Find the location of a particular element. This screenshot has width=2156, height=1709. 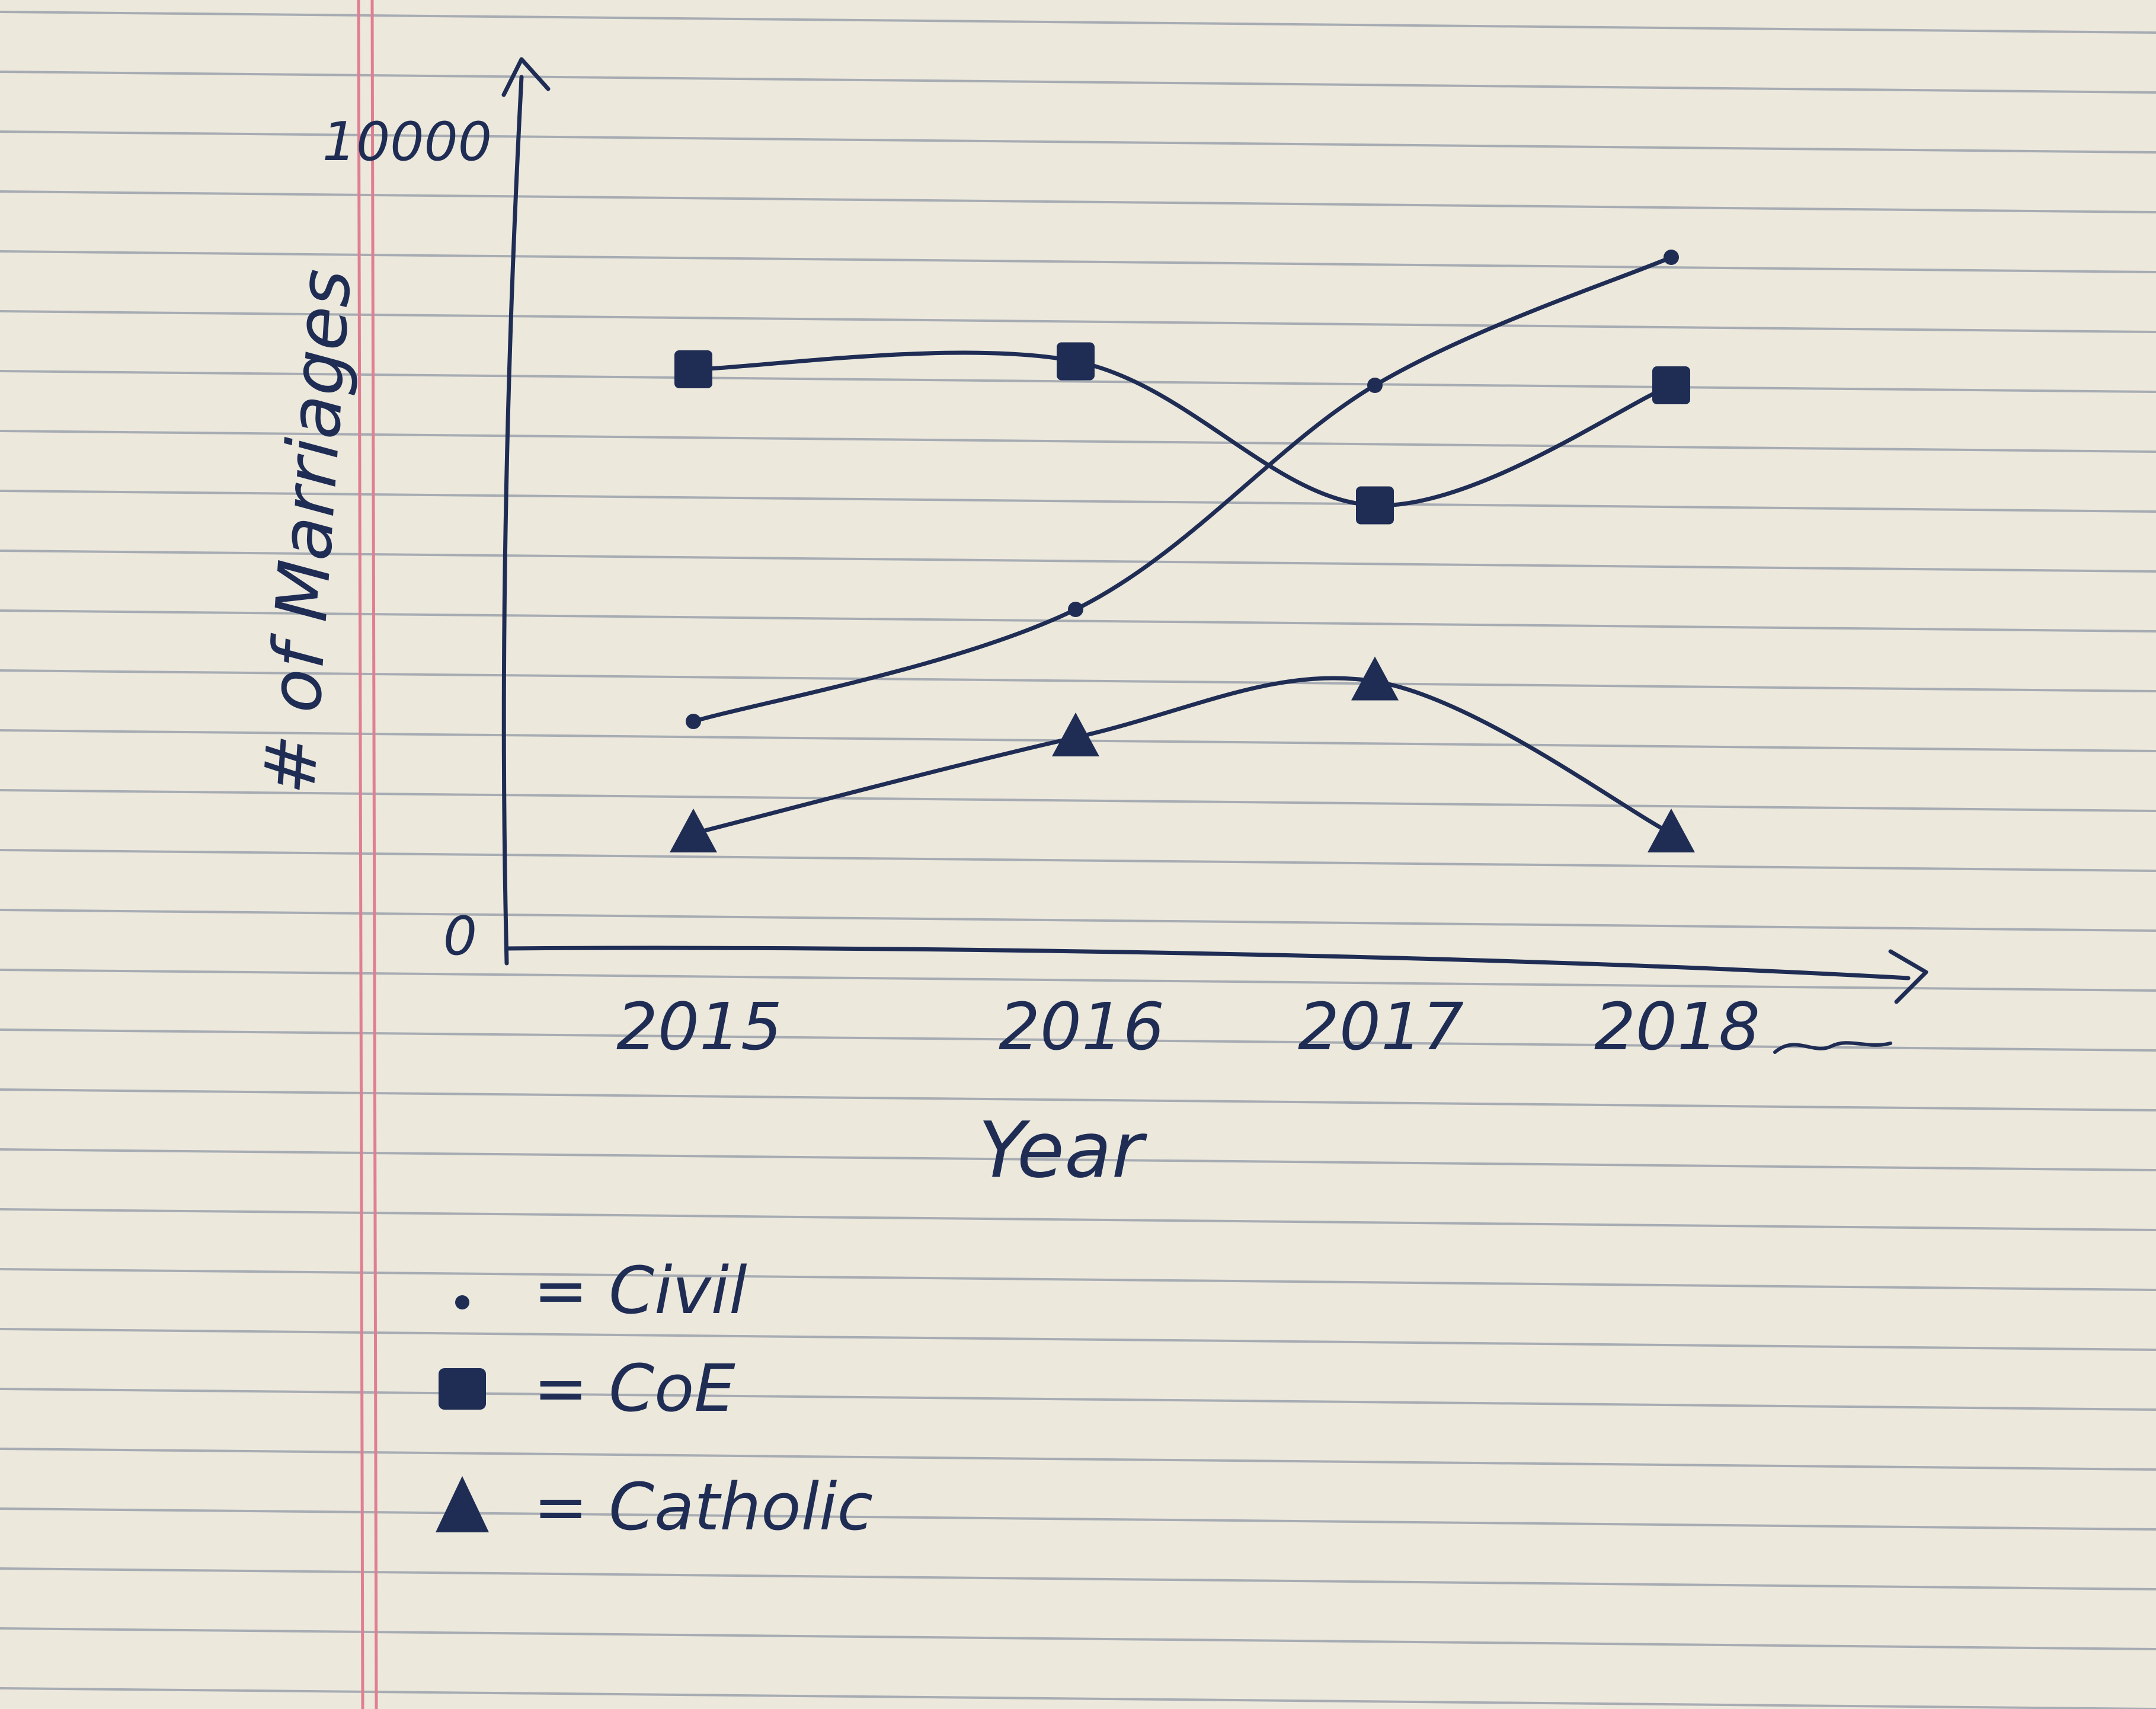

y-tick-label: 0 is located at coordinates (460, 936).